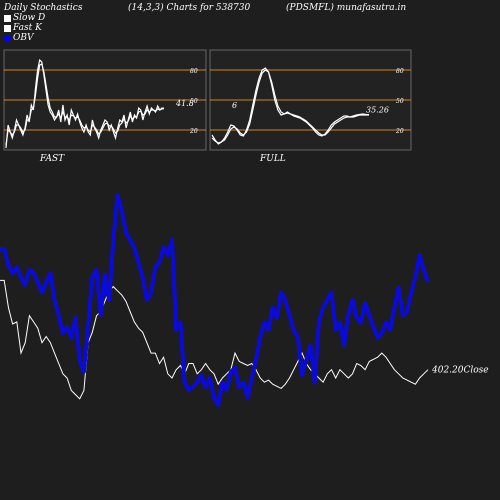 The image size is (500, 500). What do you see at coordinates (400, 101) in the screenshot?
I see `full-level-label-50: 50` at bounding box center [400, 101].